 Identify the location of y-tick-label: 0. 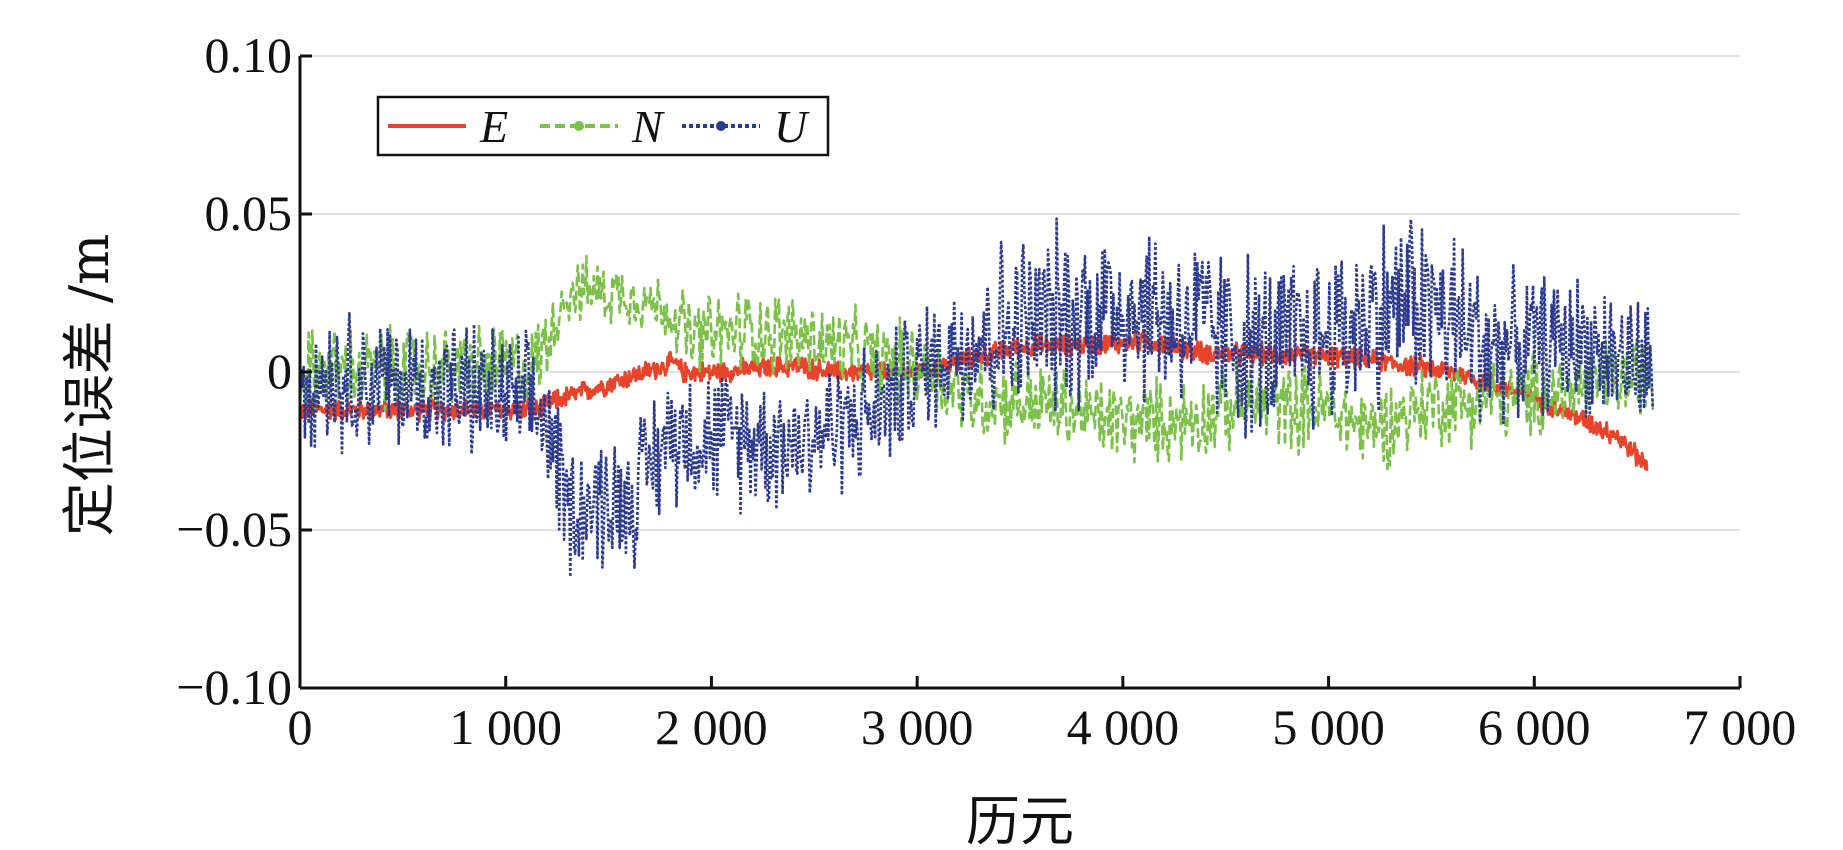
(279, 371).